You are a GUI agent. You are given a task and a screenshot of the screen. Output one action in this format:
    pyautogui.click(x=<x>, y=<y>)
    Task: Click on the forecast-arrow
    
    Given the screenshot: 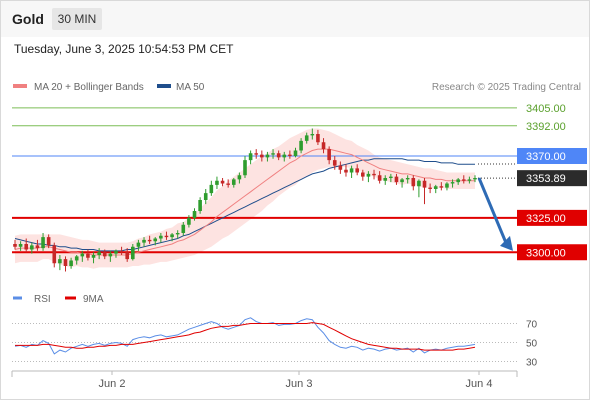 What is the action you would take?
    pyautogui.click(x=495, y=214)
    